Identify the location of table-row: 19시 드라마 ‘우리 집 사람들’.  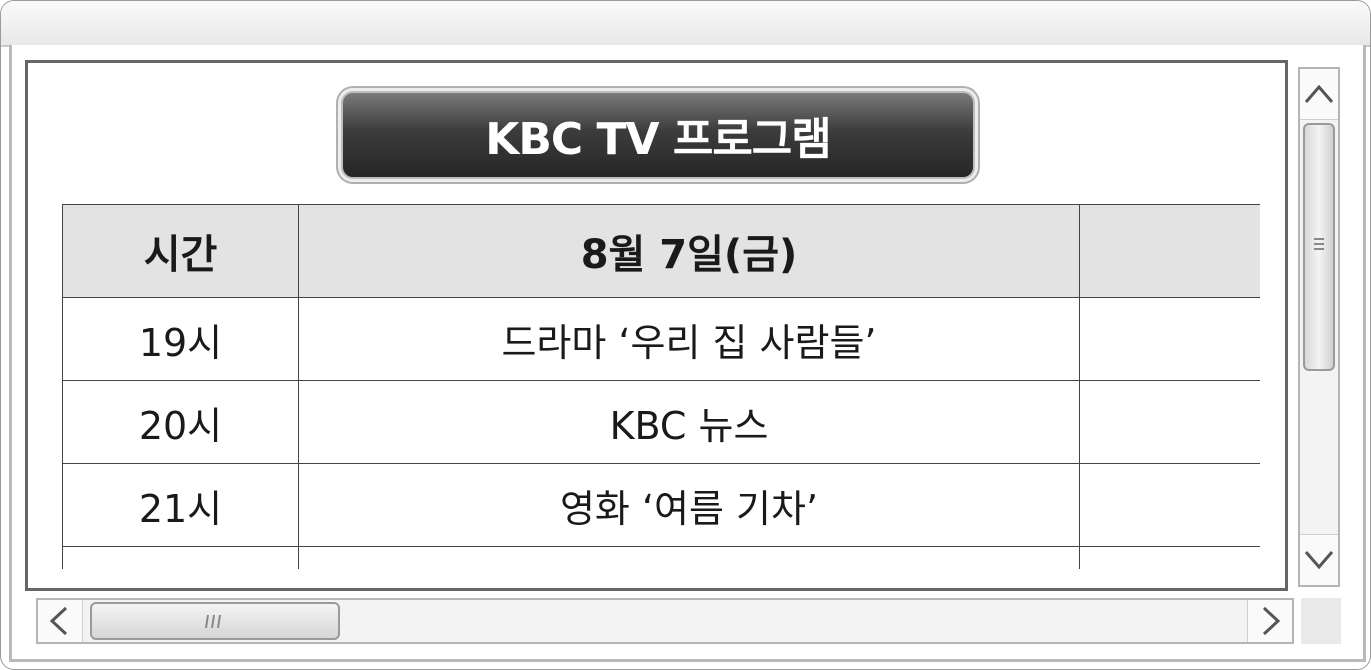
(661, 339).